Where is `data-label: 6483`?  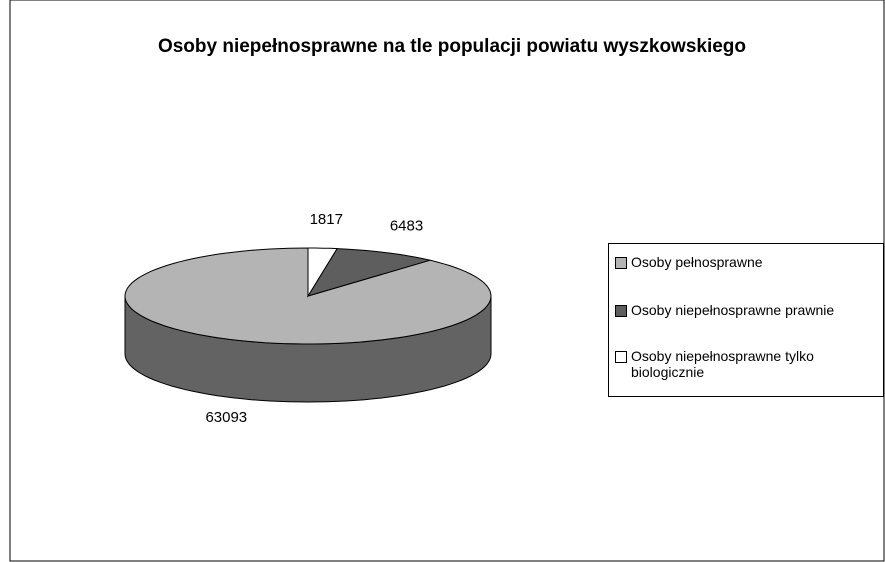 data-label: 6483 is located at coordinates (406, 225).